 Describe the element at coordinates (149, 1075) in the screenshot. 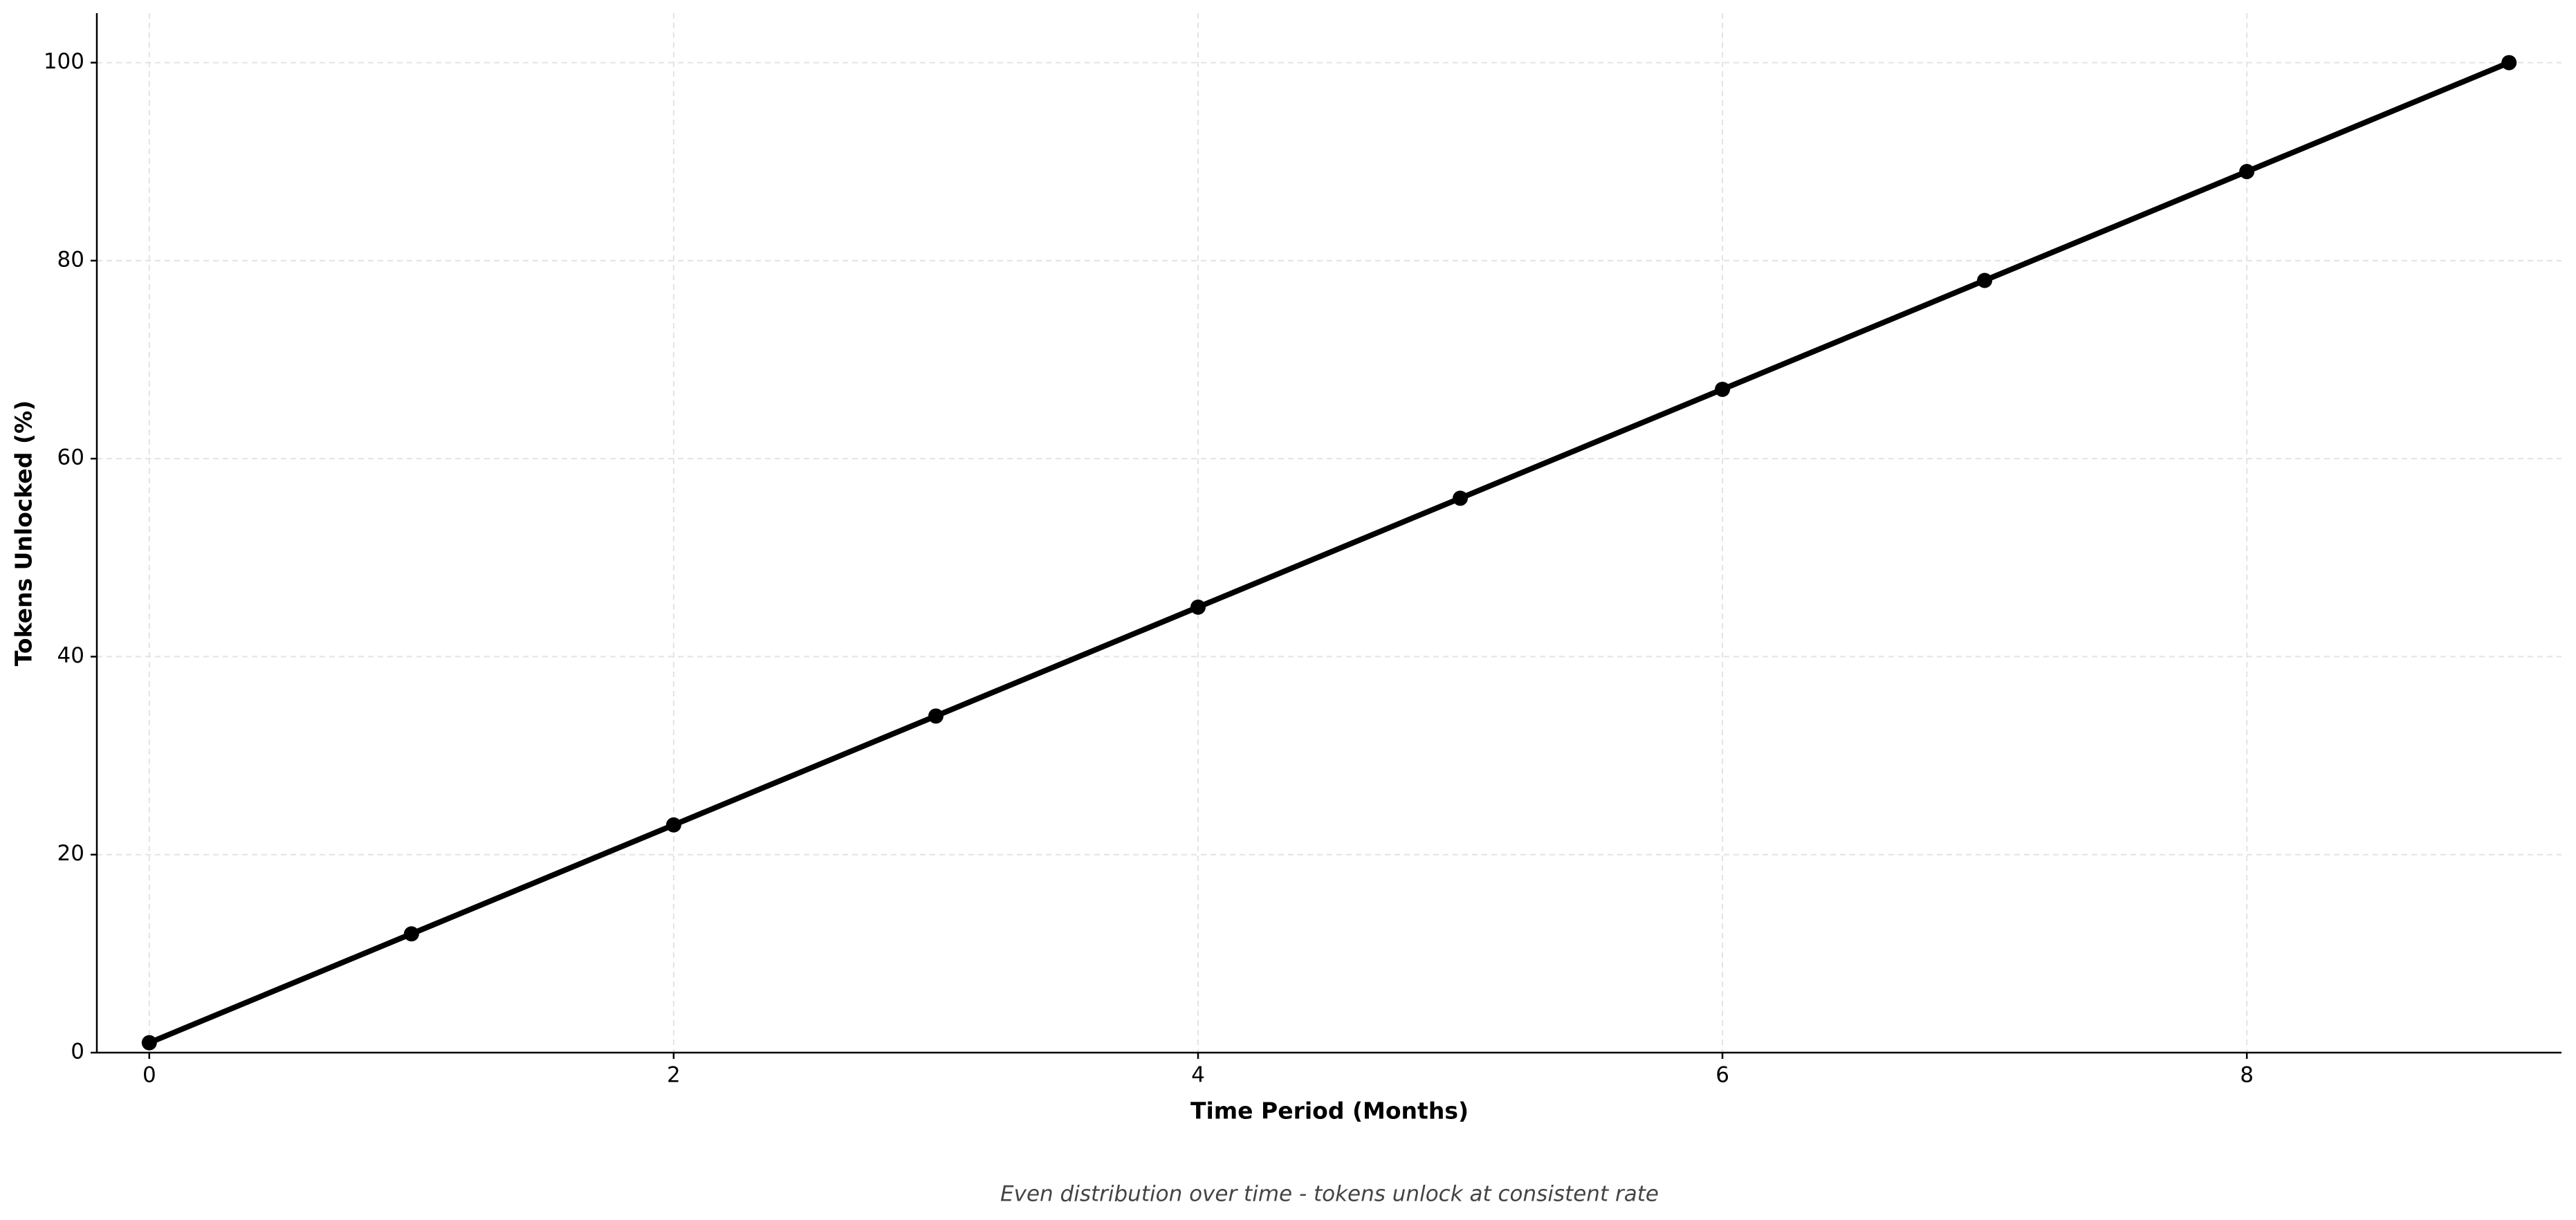

I see `x-tick-label: 0` at that location.